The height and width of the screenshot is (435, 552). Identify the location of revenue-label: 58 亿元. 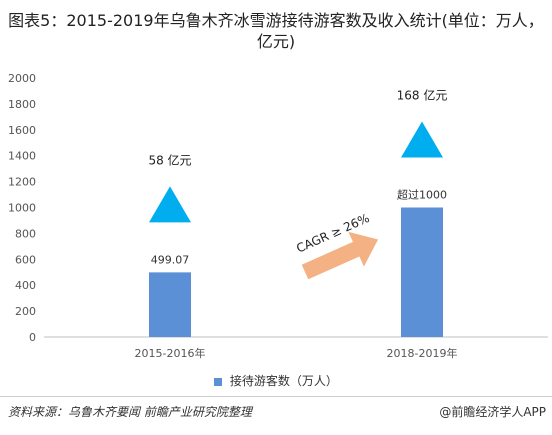
(169, 159).